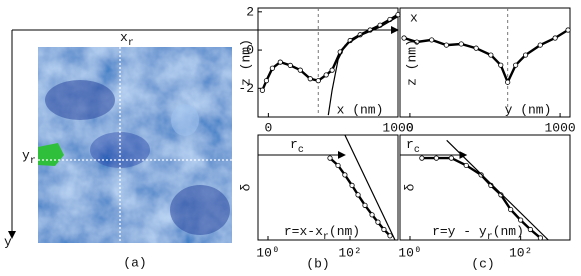 The width and height of the screenshot is (581, 276). Describe the element at coordinates (8, 241) in the screenshot. I see `axis-y-label: y` at that location.